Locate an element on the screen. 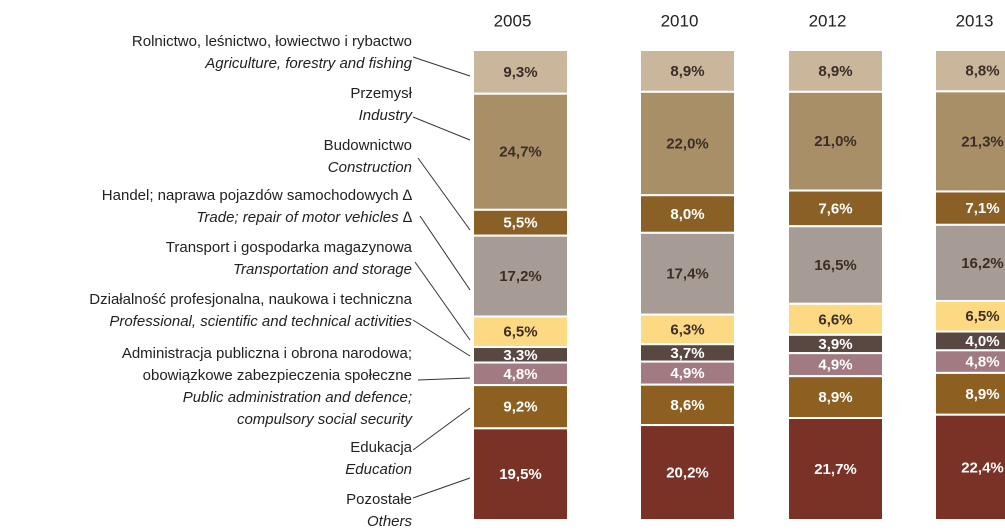 The height and width of the screenshot is (530, 1005). data-label: 22,4% is located at coordinates (982, 467).